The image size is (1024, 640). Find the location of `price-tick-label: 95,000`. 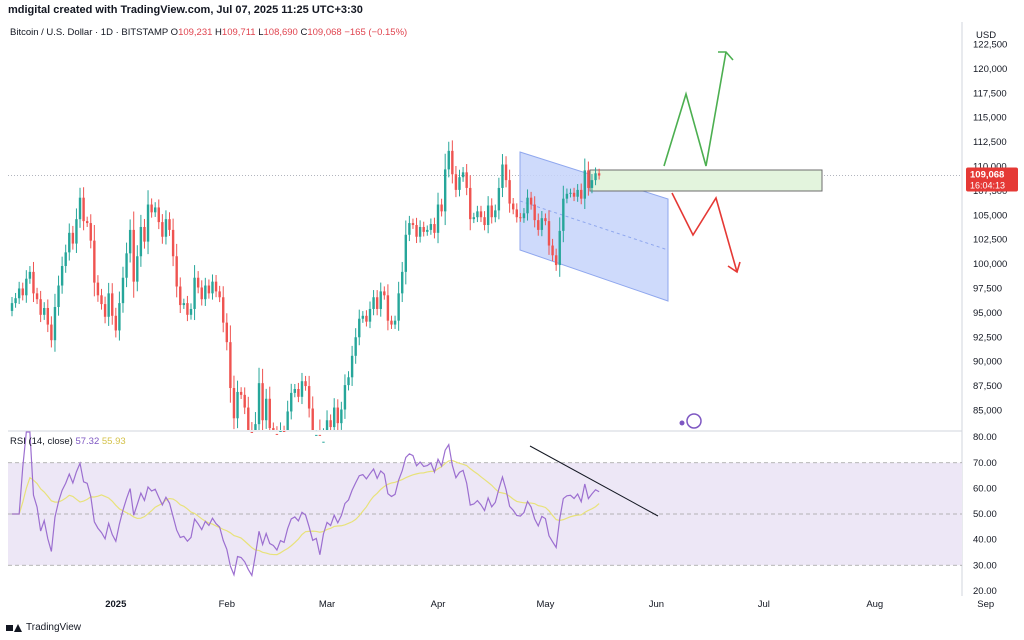

price-tick-label: 95,000 is located at coordinates (987, 313).